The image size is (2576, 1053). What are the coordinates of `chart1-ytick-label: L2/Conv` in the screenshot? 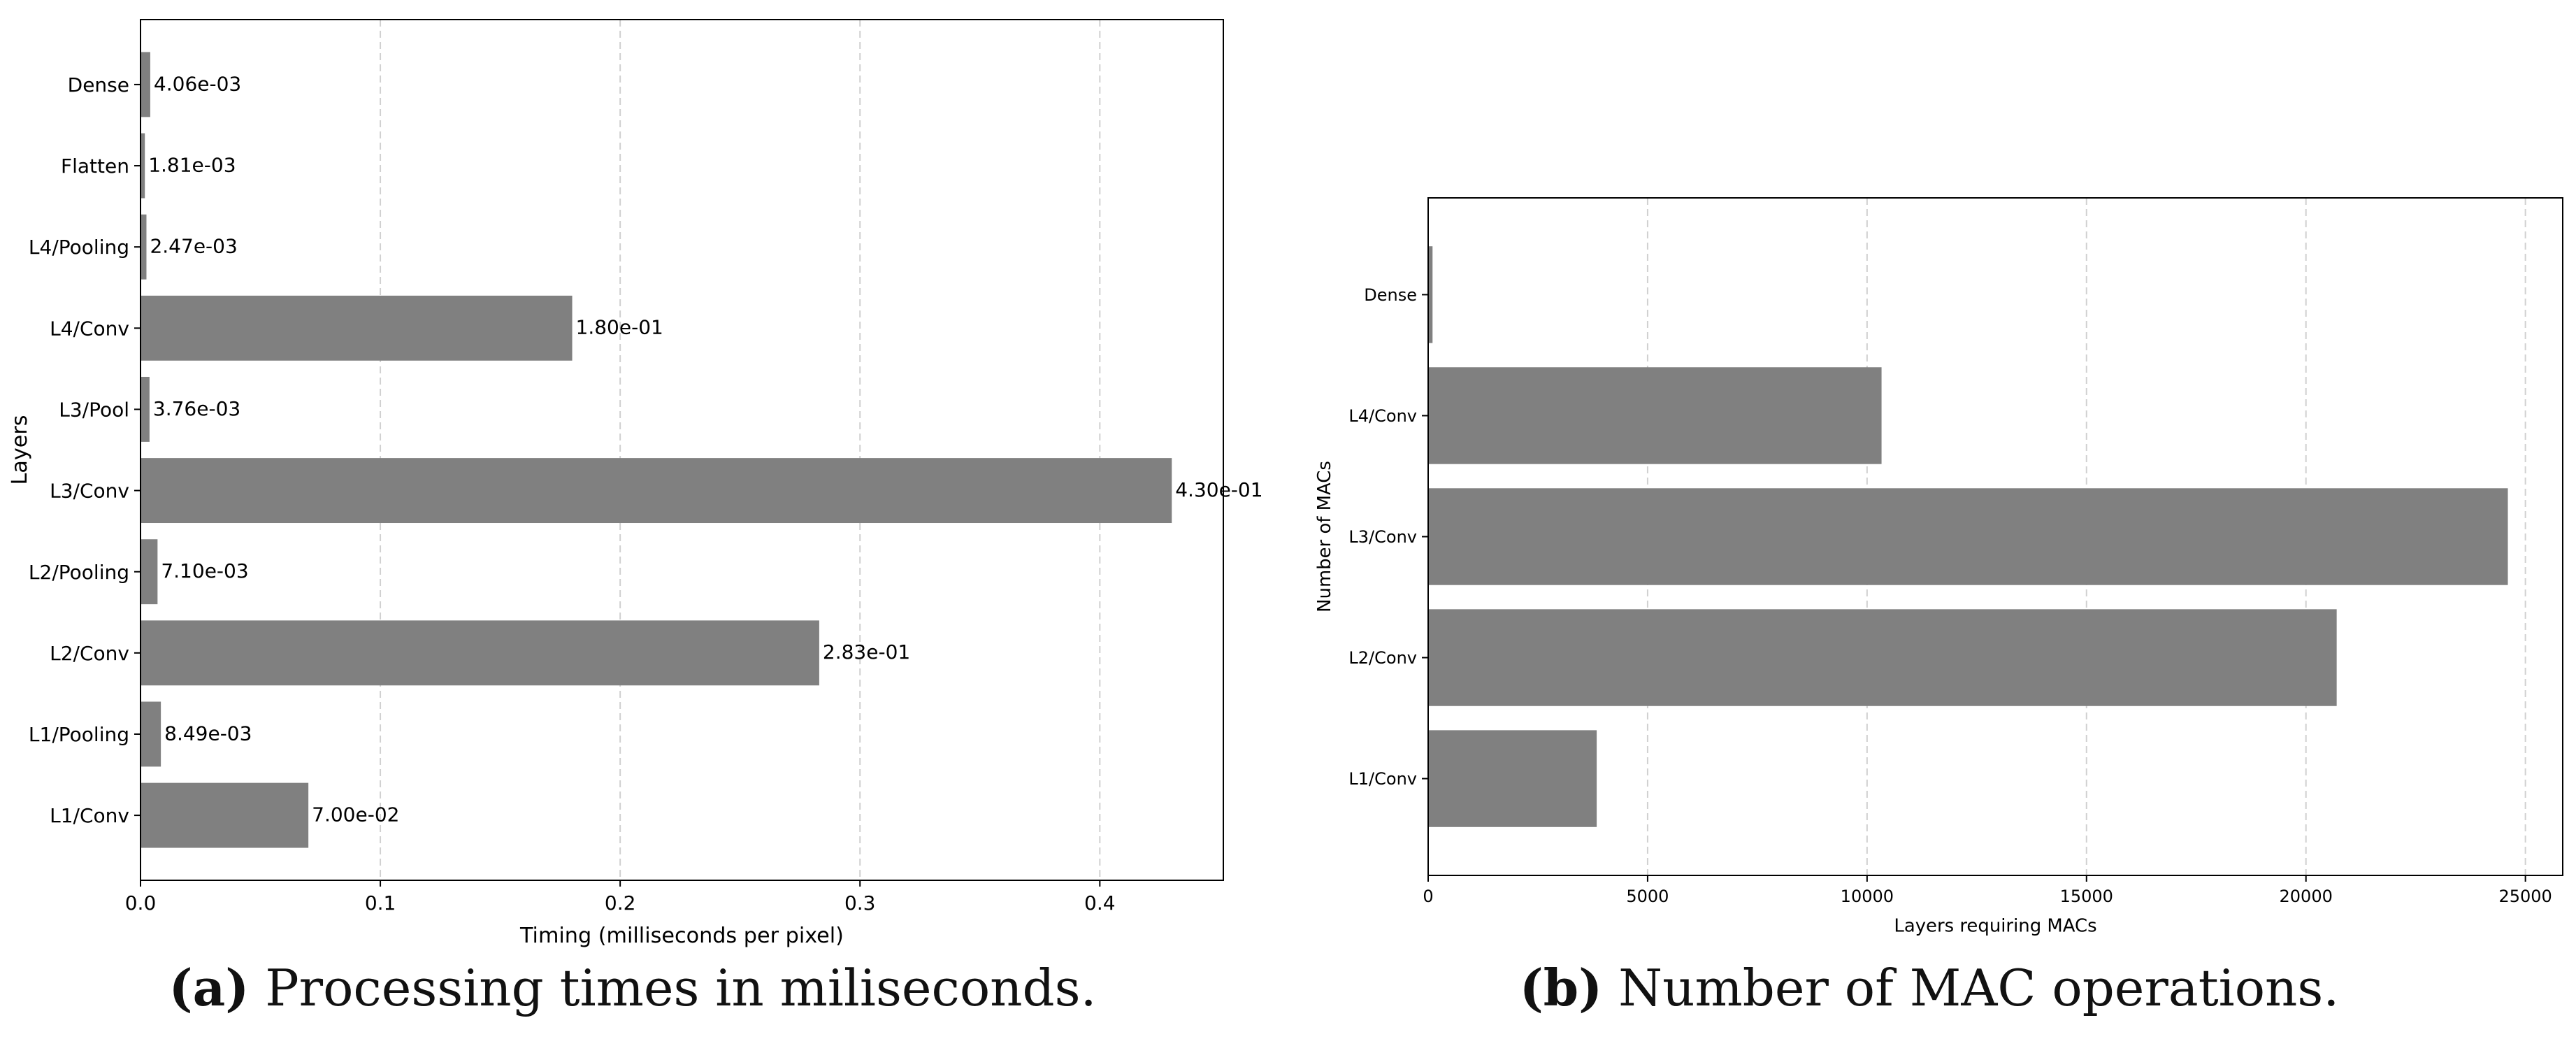 It's located at (1382, 658).